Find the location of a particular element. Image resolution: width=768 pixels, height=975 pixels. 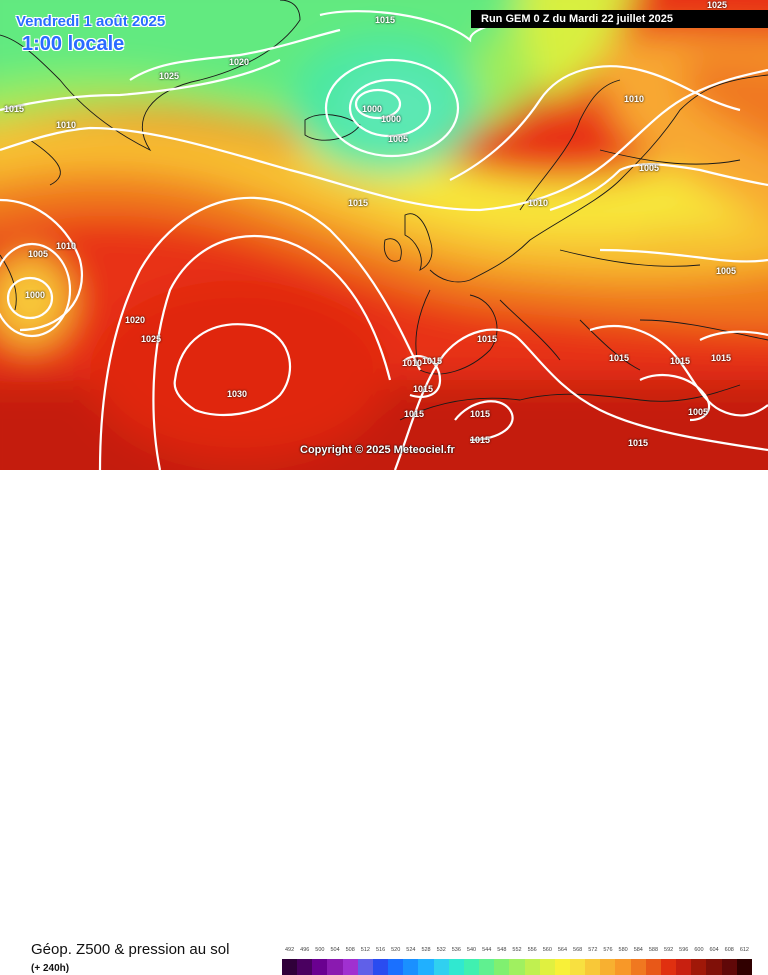

local-time: 1:00 locale is located at coordinates (73, 44).